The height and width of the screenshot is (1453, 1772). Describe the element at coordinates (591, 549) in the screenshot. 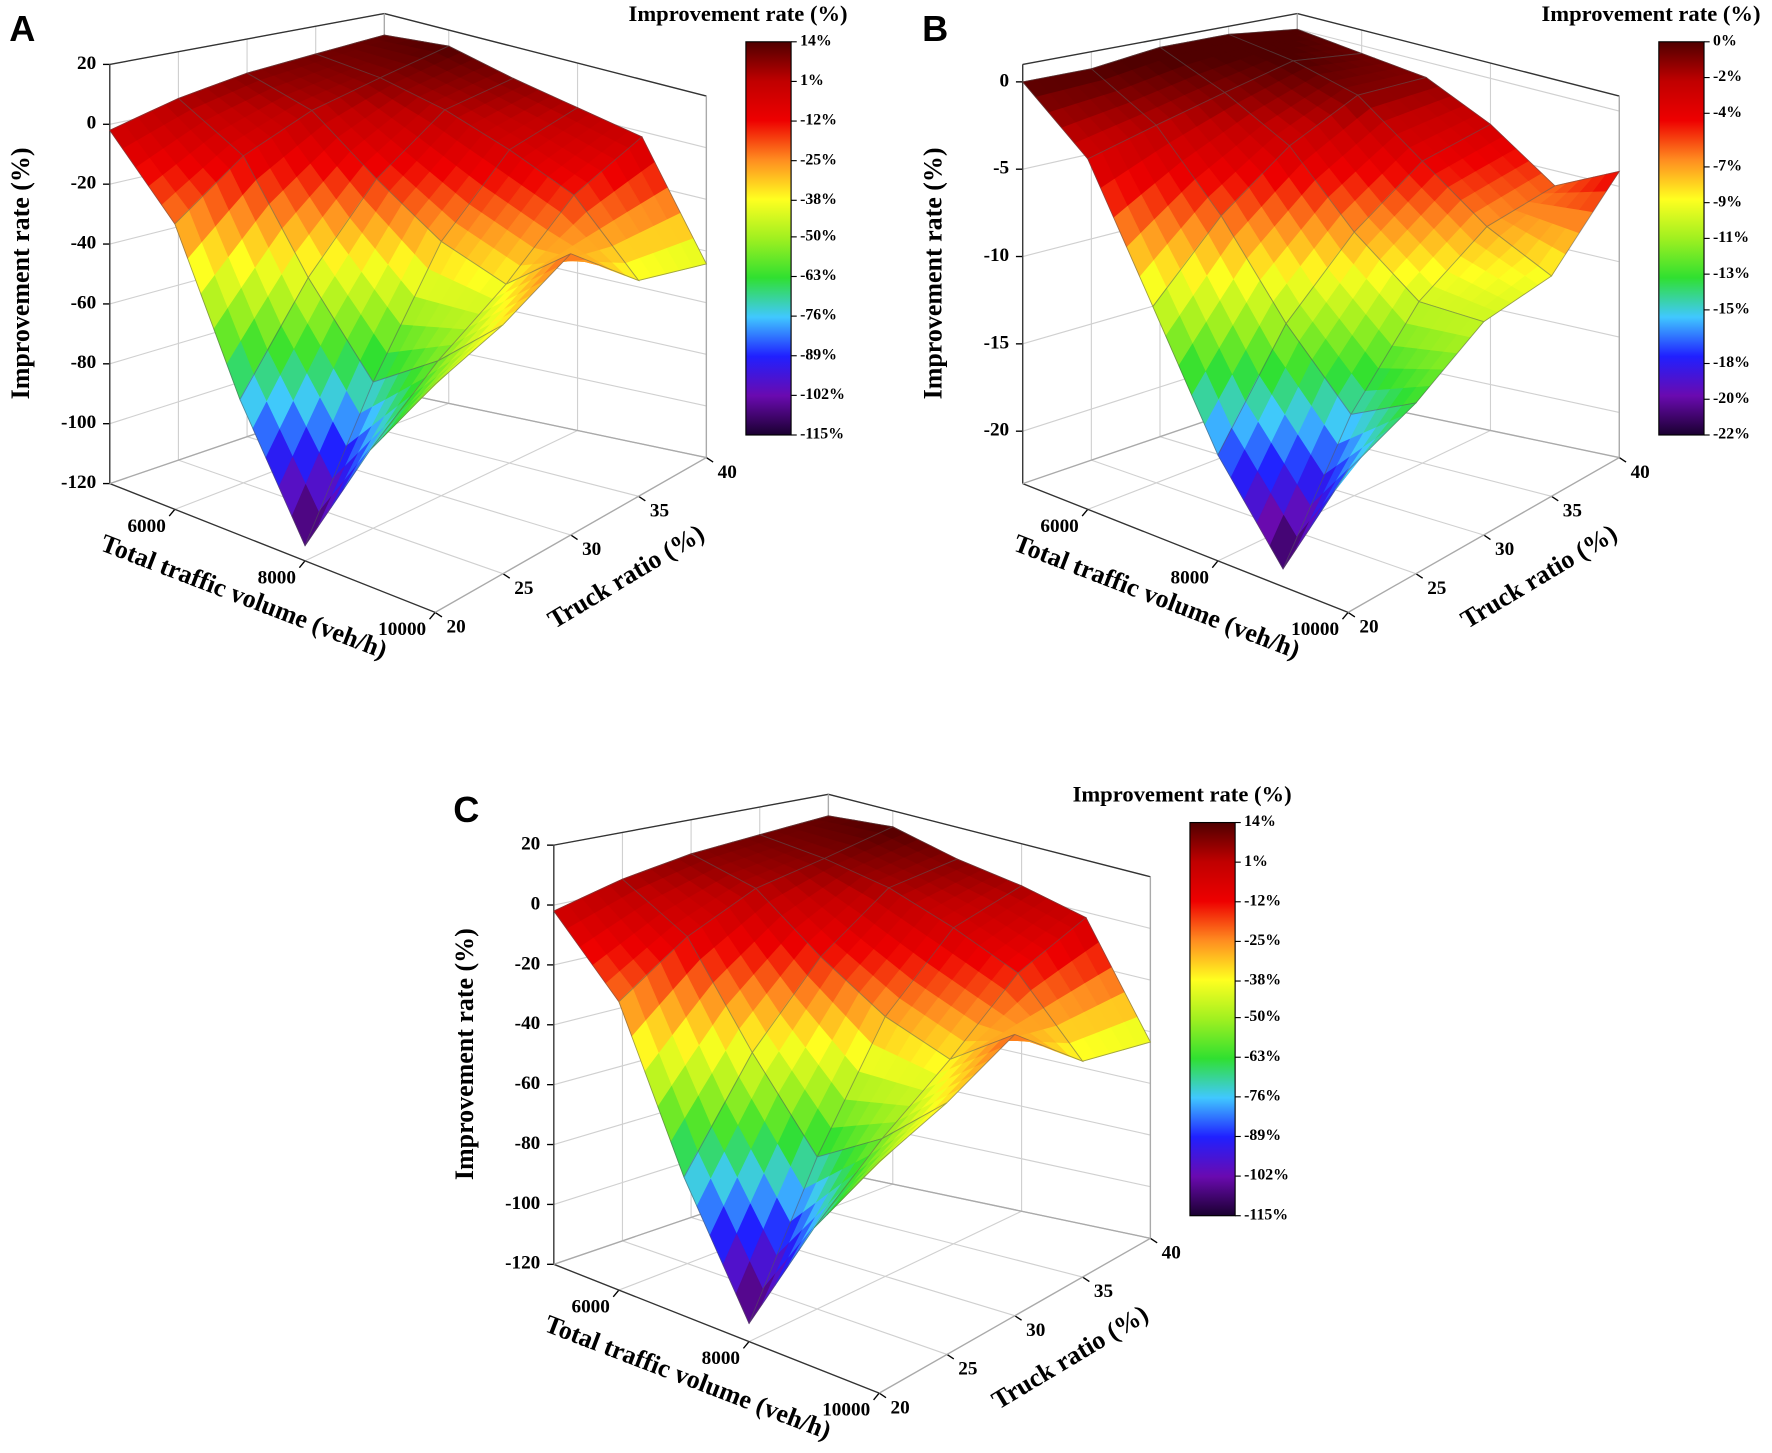

I see `y-tick-label: 30` at that location.